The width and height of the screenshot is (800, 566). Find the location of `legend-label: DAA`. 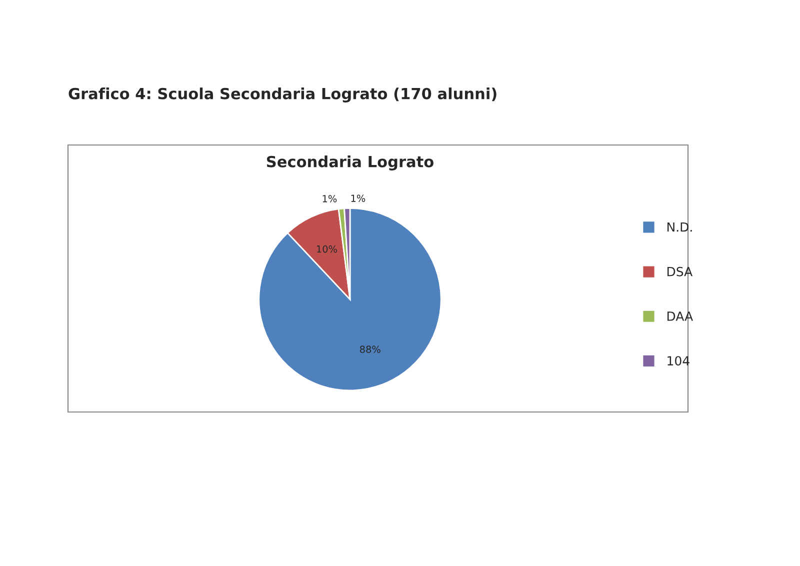

legend-label: DAA is located at coordinates (680, 316).